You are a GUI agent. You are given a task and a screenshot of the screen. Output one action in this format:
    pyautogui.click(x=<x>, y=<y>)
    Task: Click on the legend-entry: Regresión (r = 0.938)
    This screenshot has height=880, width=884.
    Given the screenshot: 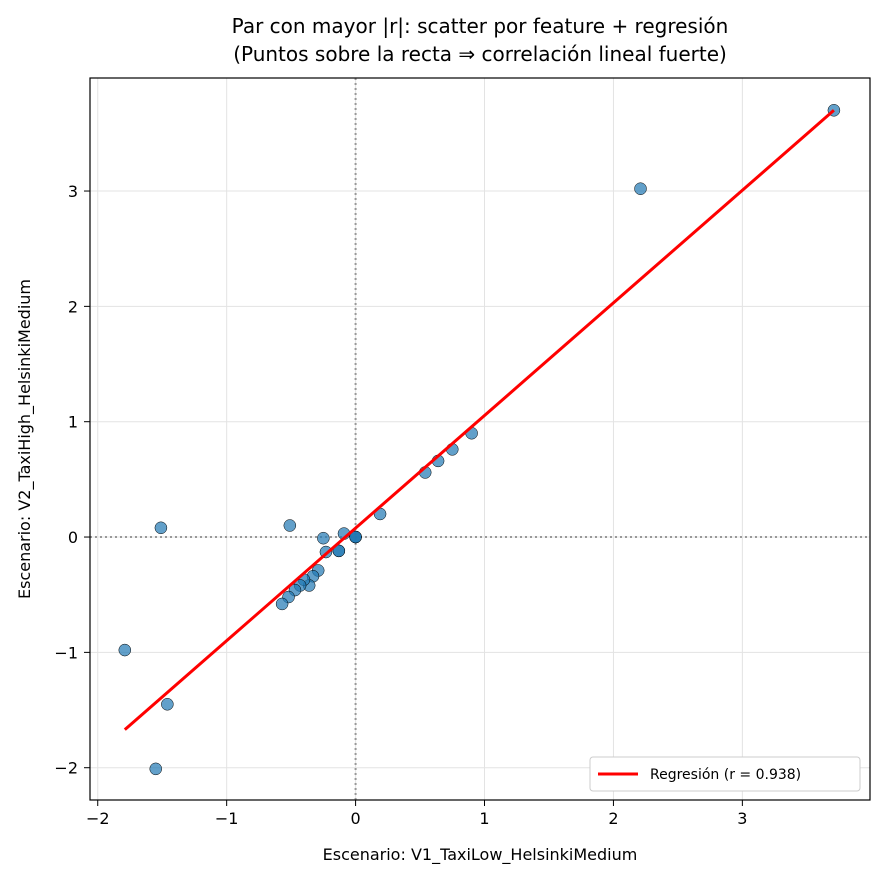 What is the action you would take?
    pyautogui.click(x=725, y=775)
    